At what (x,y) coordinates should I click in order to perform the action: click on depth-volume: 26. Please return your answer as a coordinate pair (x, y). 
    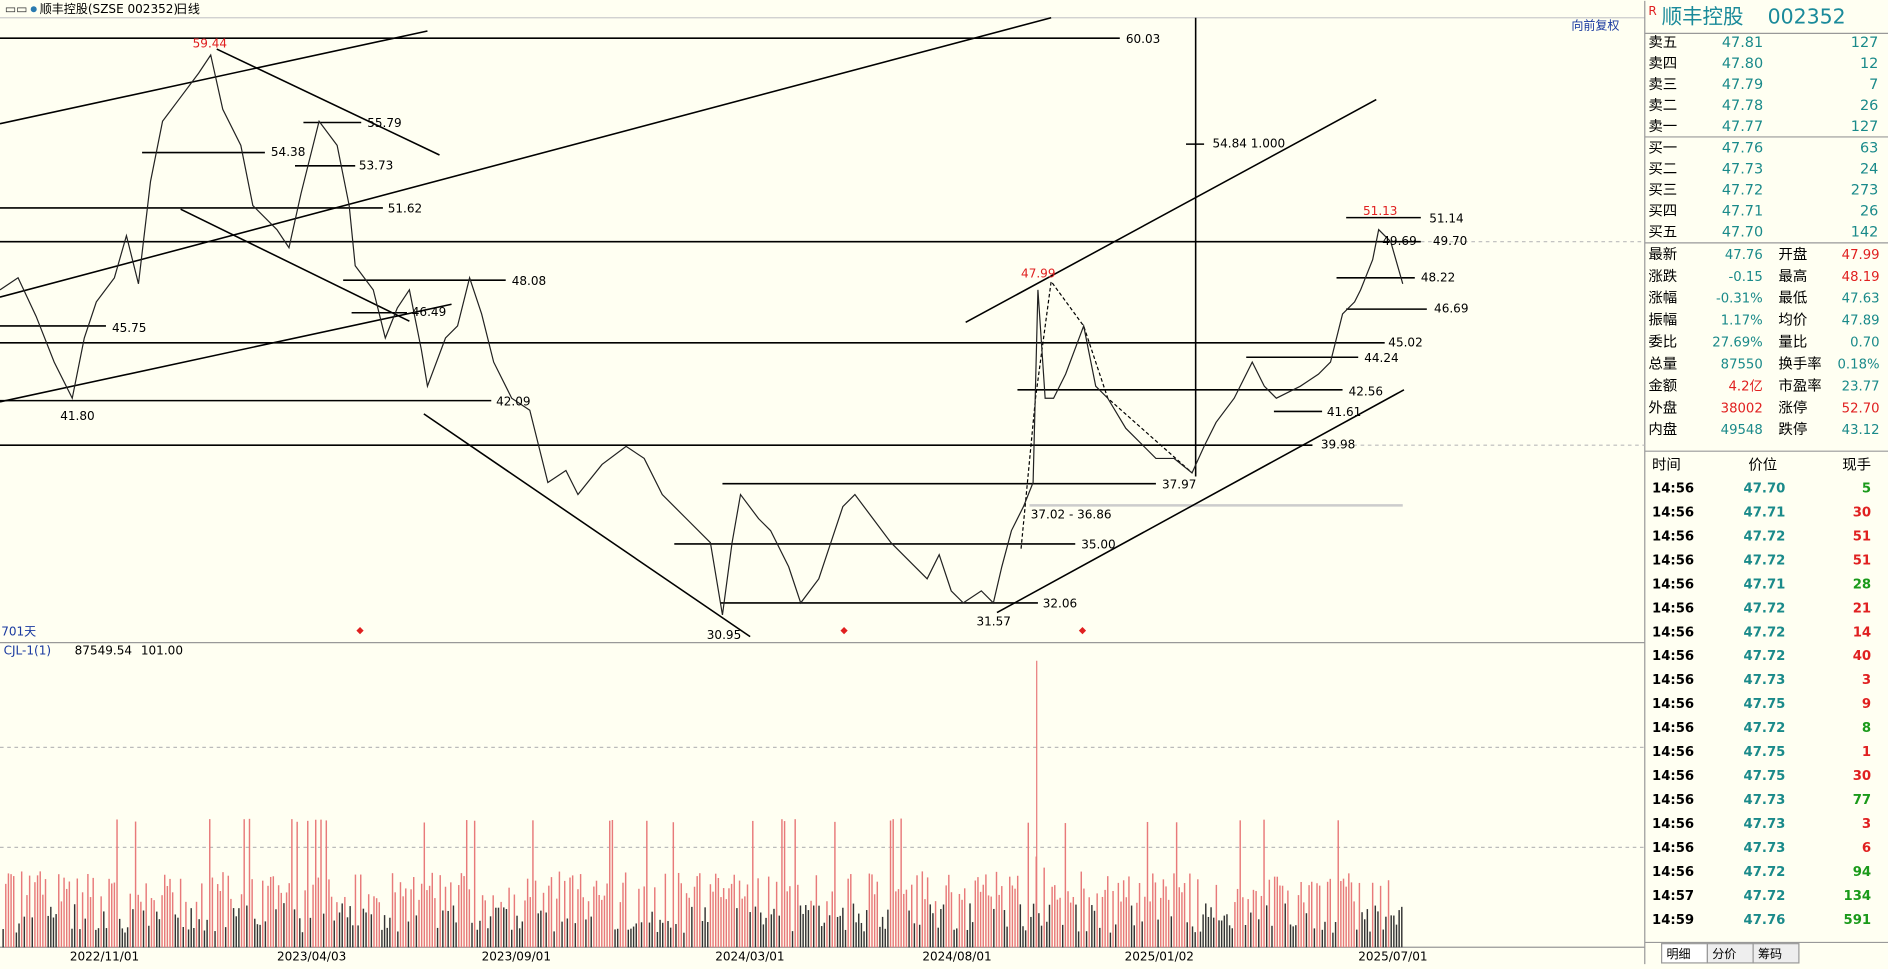
    Looking at the image, I should click on (1869, 211).